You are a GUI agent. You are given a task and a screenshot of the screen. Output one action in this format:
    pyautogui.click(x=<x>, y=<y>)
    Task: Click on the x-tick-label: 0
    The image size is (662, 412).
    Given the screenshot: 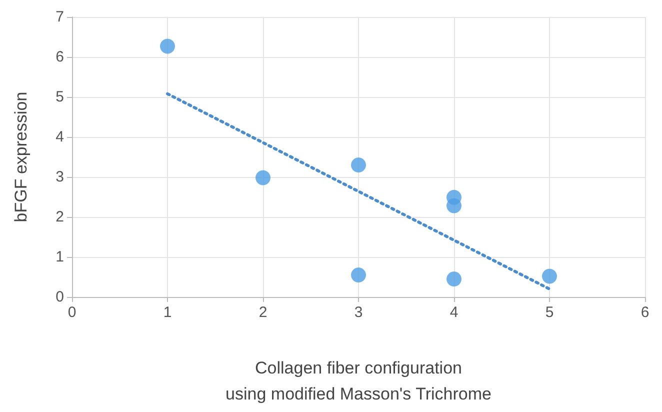 What is the action you would take?
    pyautogui.click(x=72, y=312)
    